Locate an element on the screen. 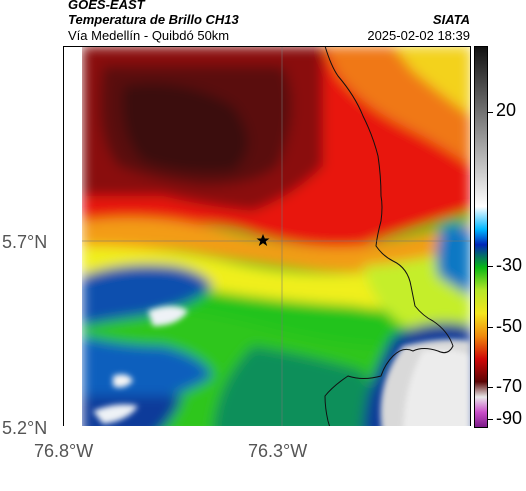  lon-label-76-3: 76.3°W is located at coordinates (278, 451).